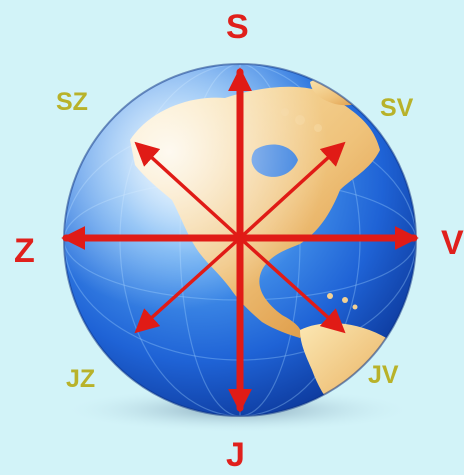 Image resolution: width=464 pixels, height=475 pixels. I want to click on label-east: V, so click(452, 243).